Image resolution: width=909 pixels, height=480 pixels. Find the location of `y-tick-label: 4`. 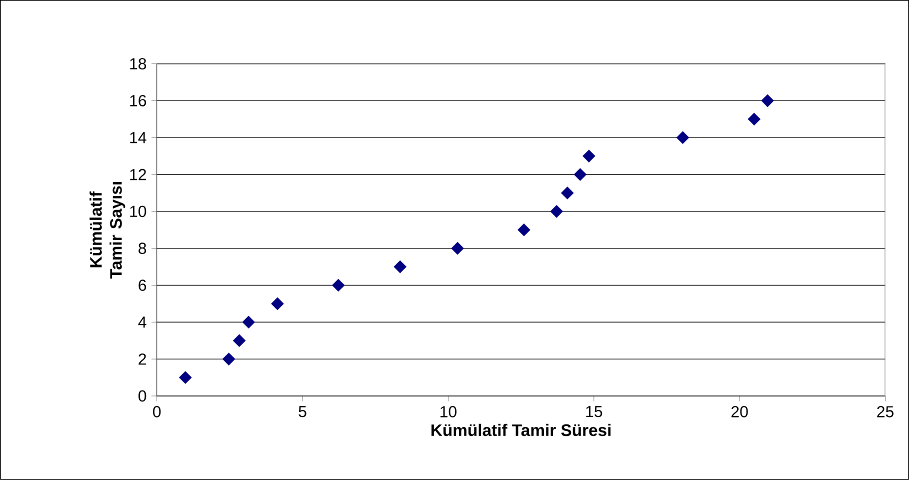

y-tick-label: 4 is located at coordinates (142, 322).